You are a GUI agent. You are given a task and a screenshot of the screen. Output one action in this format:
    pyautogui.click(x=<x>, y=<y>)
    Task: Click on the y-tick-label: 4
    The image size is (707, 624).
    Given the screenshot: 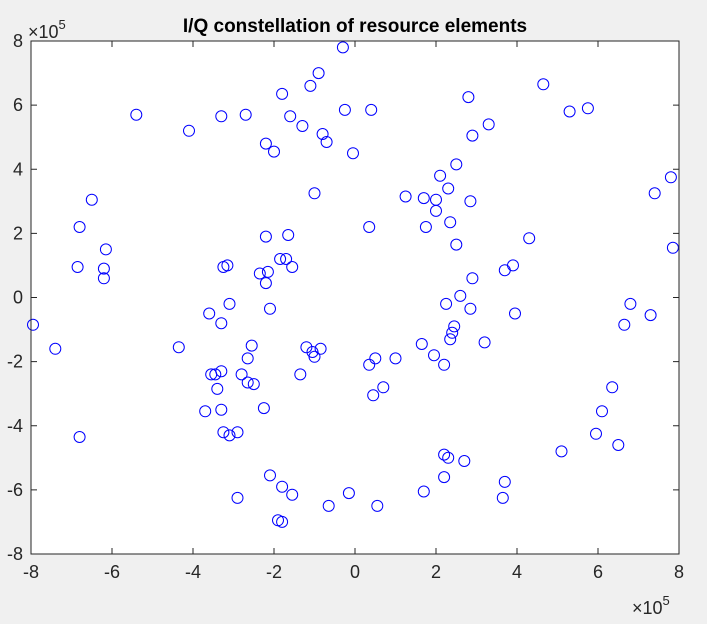 What is the action you would take?
    pyautogui.click(x=18, y=169)
    